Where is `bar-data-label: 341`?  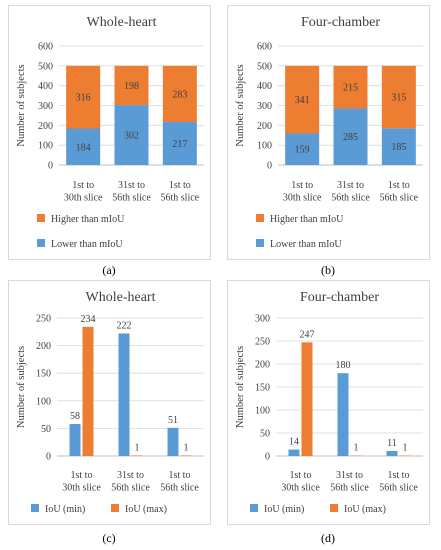 bar-data-label: 341 is located at coordinates (302, 100).